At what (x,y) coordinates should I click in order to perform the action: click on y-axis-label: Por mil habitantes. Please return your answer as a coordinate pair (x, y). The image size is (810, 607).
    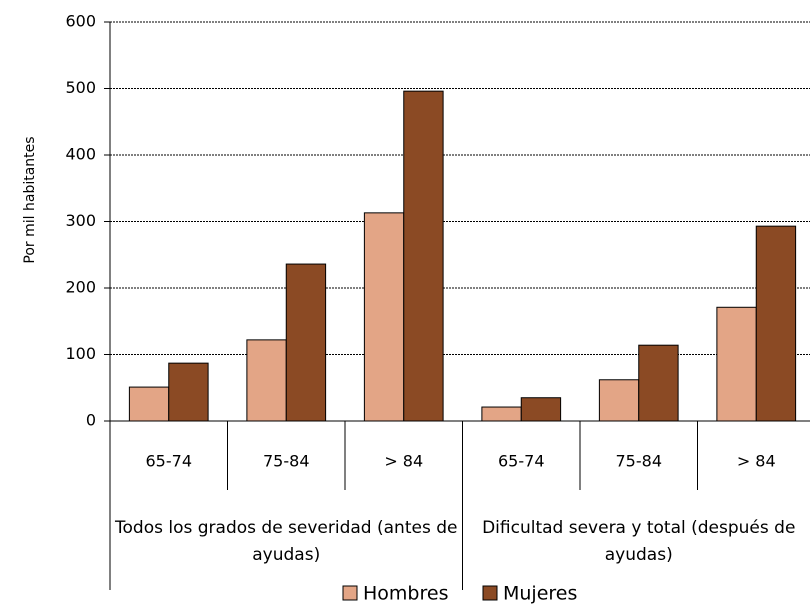
    Looking at the image, I should click on (30, 199).